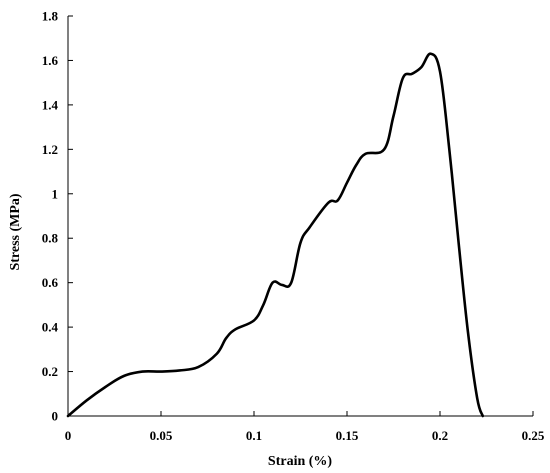 The height and width of the screenshot is (473, 550). Describe the element at coordinates (300, 461) in the screenshot. I see `x-axis-title: Strain (%)` at that location.